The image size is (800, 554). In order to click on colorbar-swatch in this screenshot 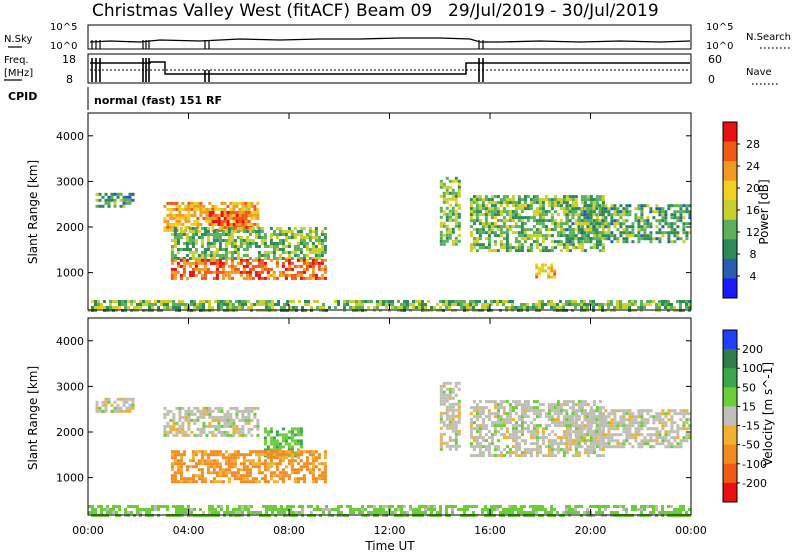, I will do `click(730, 151)`.